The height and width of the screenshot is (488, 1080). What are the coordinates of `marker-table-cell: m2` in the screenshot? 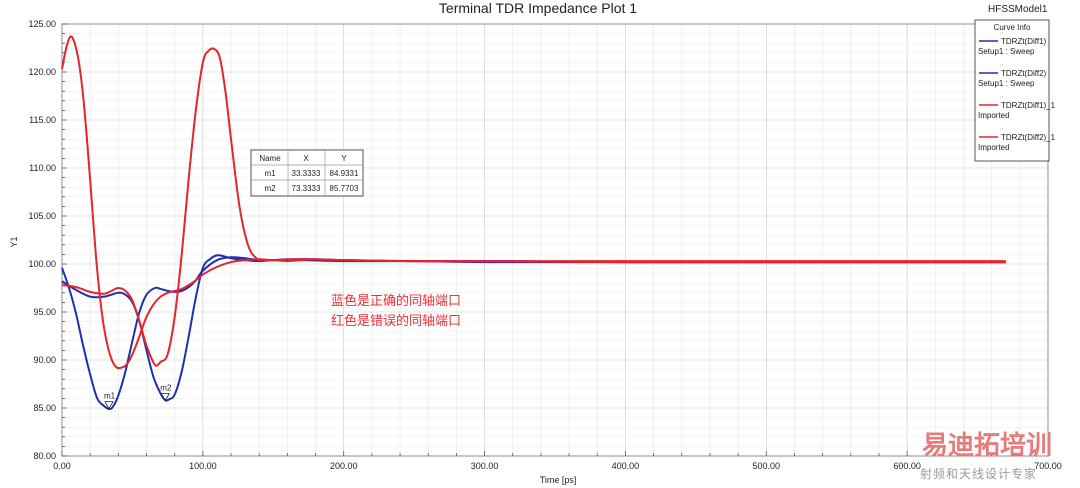 It's located at (270, 188).